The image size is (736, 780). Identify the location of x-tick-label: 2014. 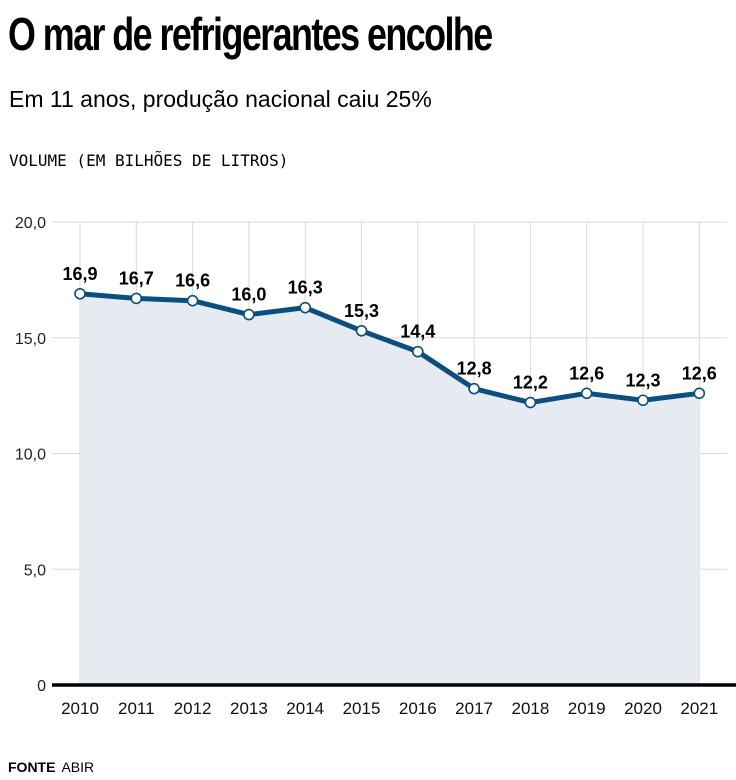
(305, 708).